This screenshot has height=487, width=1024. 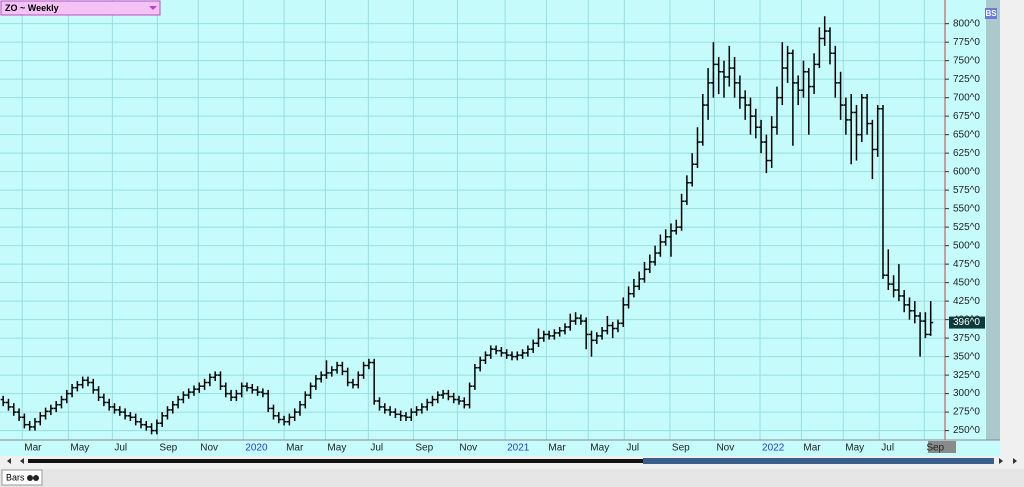 I want to click on scroll-track, so click(x=511, y=461).